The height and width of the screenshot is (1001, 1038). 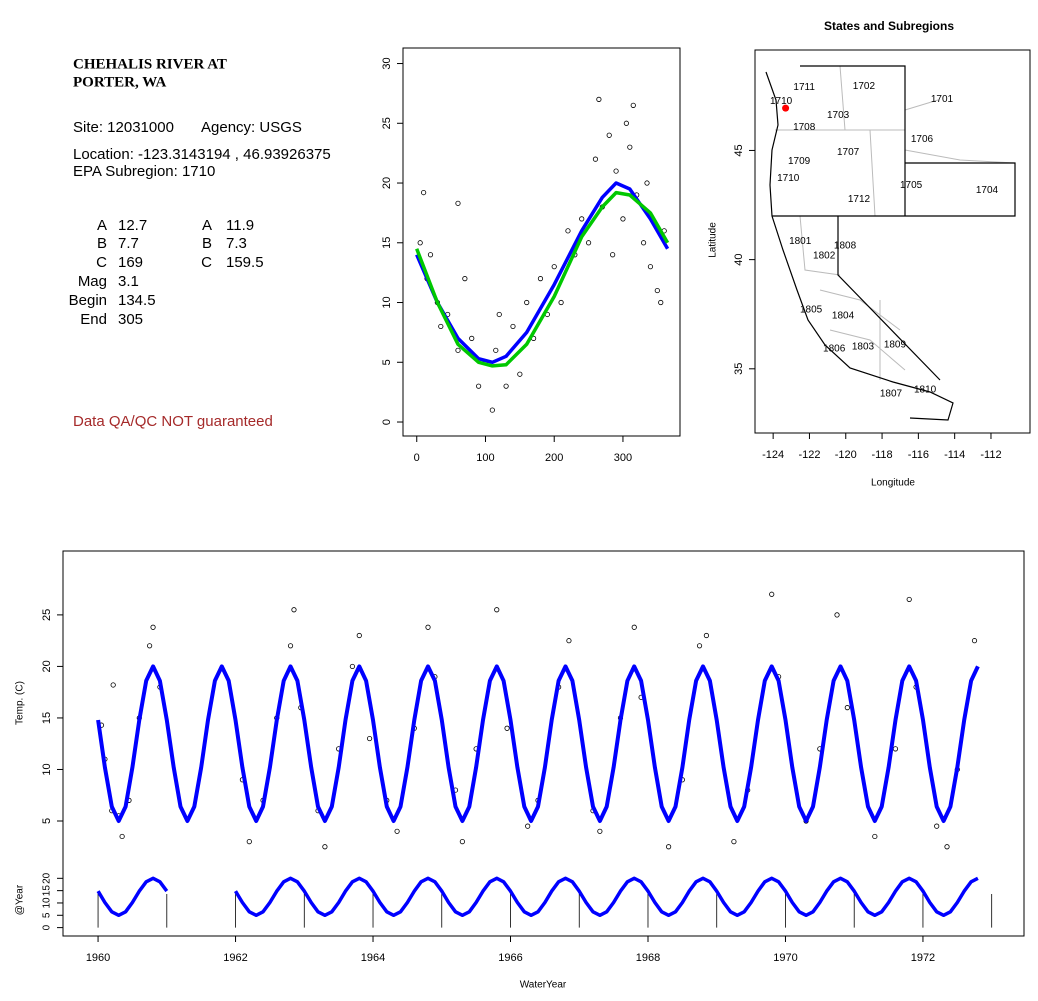 What do you see at coordinates (120, 82) in the screenshot?
I see `site-title: PORTER, WA` at bounding box center [120, 82].